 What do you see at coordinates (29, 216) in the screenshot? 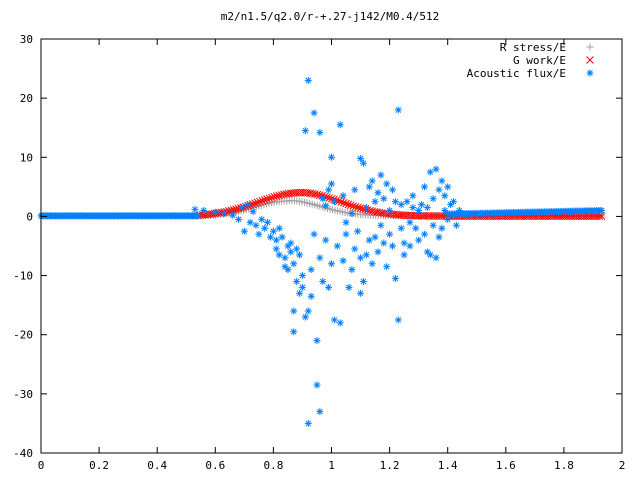
I see `y-tick-label: 0` at bounding box center [29, 216].